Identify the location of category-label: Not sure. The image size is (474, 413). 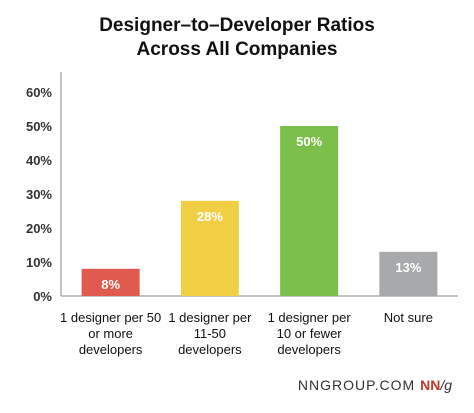
(408, 318).